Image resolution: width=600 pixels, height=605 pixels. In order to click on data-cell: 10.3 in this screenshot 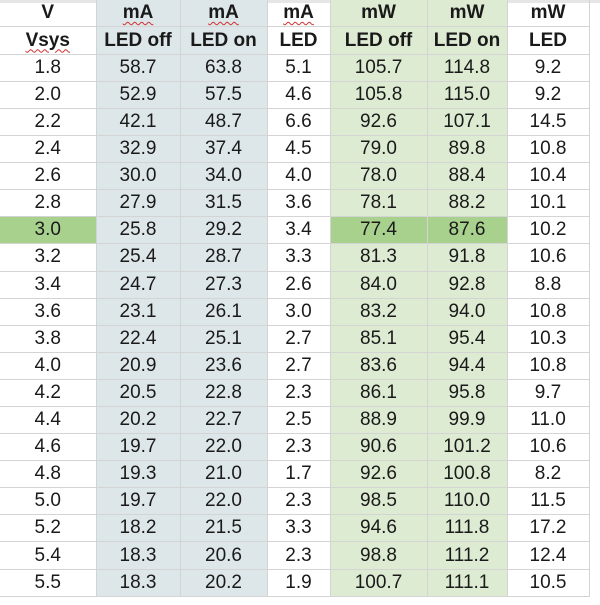, I will do `click(548, 339)`.